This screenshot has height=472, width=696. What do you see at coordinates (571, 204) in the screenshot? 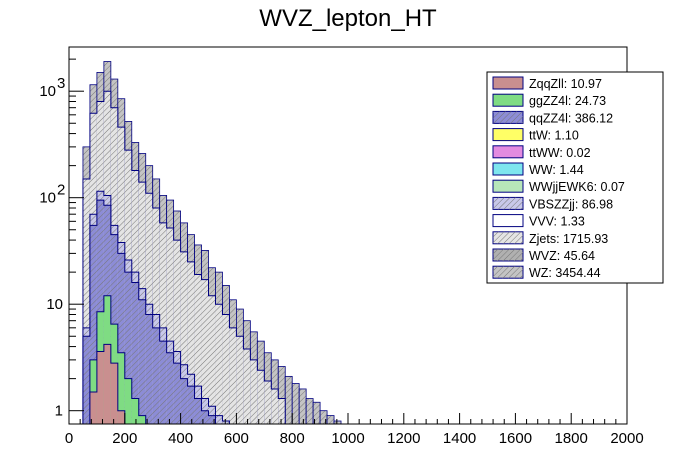
I see `legend-label-vbszzjj: VBSZZjj: 86.98` at bounding box center [571, 204].